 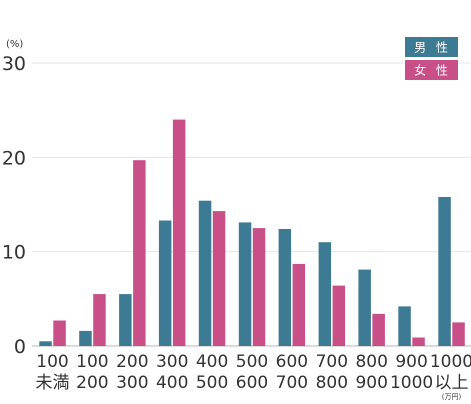 I want to click on legend-swatch-male, so click(x=431, y=47).